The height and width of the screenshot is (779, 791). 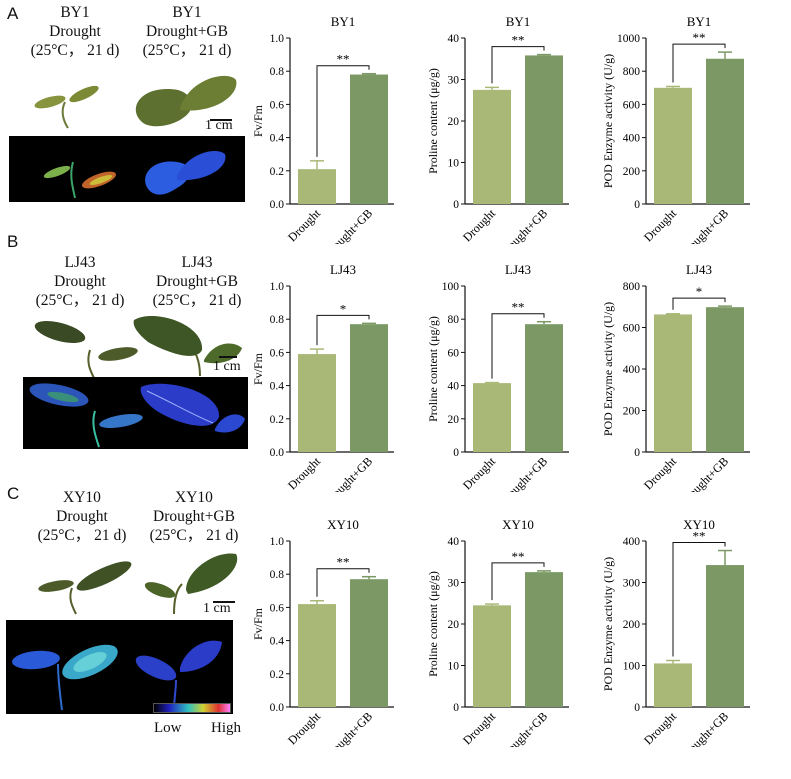 What do you see at coordinates (75, 12) in the screenshot?
I see `label-line: BY1` at bounding box center [75, 12].